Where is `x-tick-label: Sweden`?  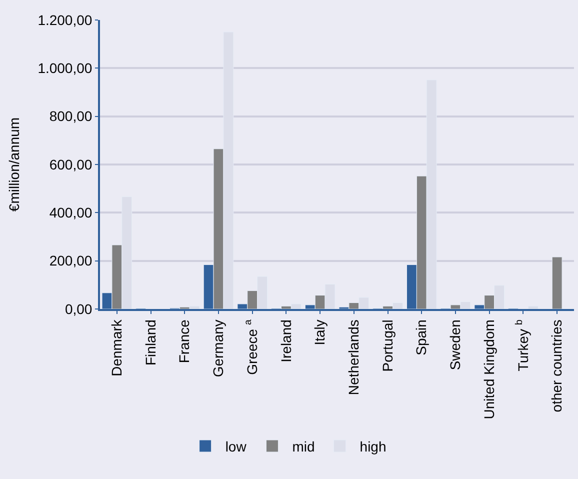 x-tick-label: Sweden is located at coordinates (455, 345).